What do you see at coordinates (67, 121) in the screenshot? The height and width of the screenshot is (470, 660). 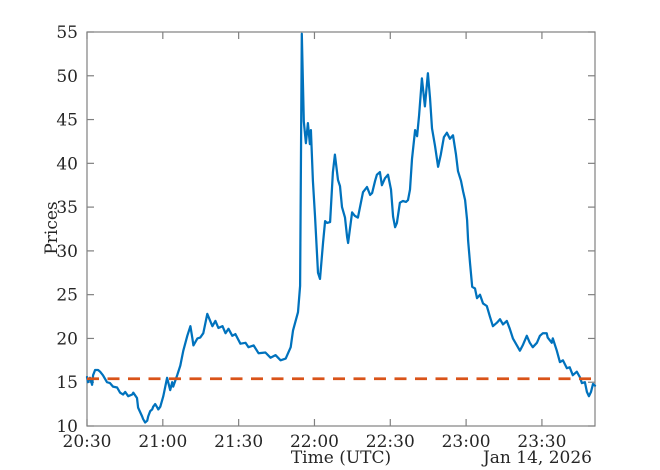 I see `y-tick-label: 45` at bounding box center [67, 121].